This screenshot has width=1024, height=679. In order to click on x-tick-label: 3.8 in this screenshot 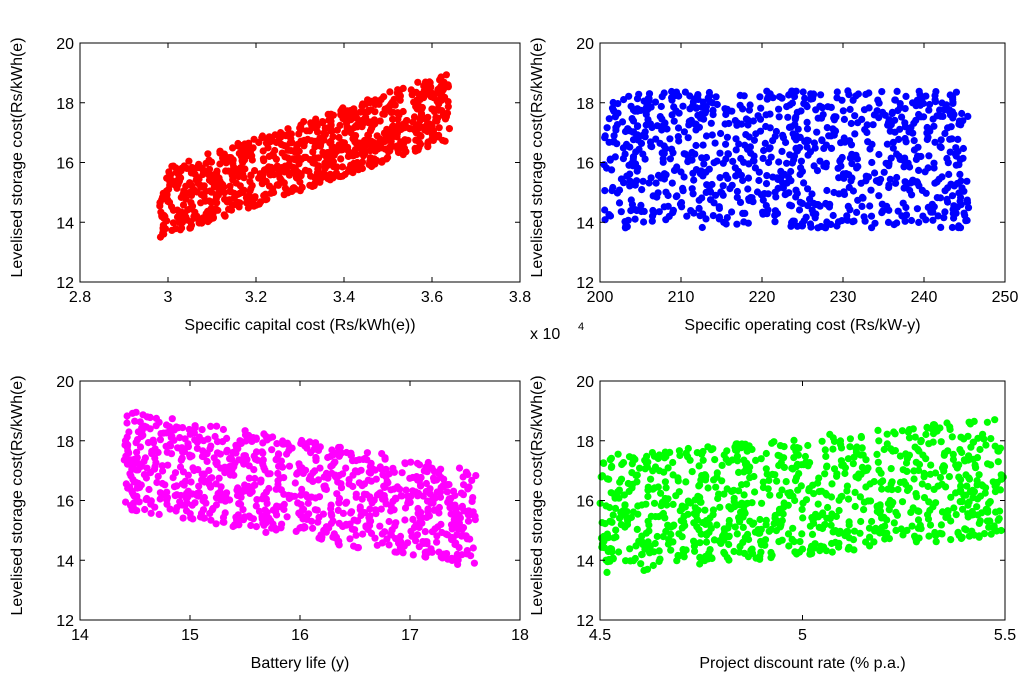, I will do `click(520, 297)`.